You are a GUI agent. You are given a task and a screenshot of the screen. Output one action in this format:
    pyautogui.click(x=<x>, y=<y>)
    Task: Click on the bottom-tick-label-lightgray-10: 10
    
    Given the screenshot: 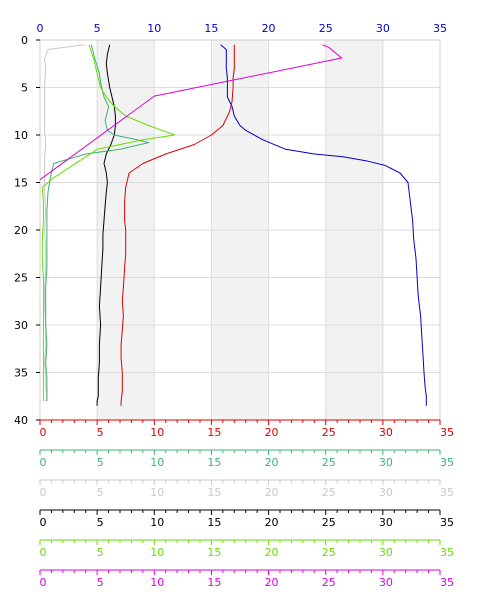 What is the action you would take?
    pyautogui.click(x=157, y=492)
    